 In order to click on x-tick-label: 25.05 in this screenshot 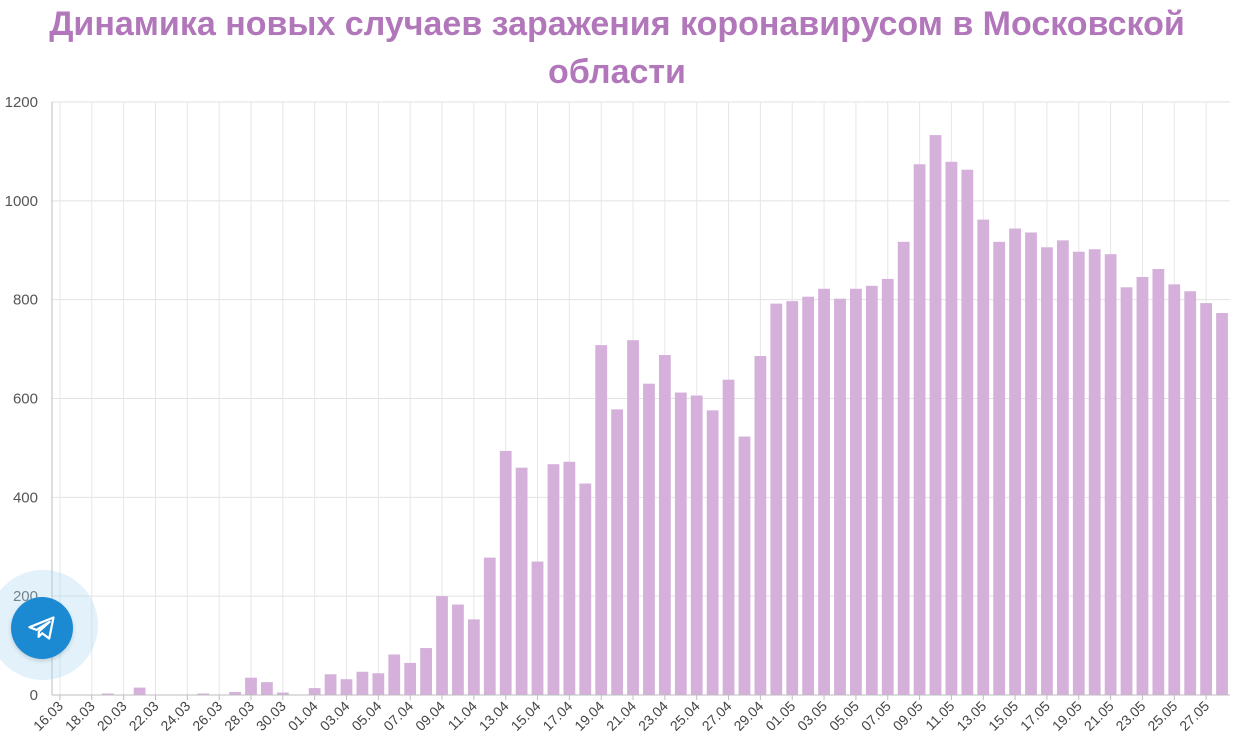, I will do `click(1162, 716)`.